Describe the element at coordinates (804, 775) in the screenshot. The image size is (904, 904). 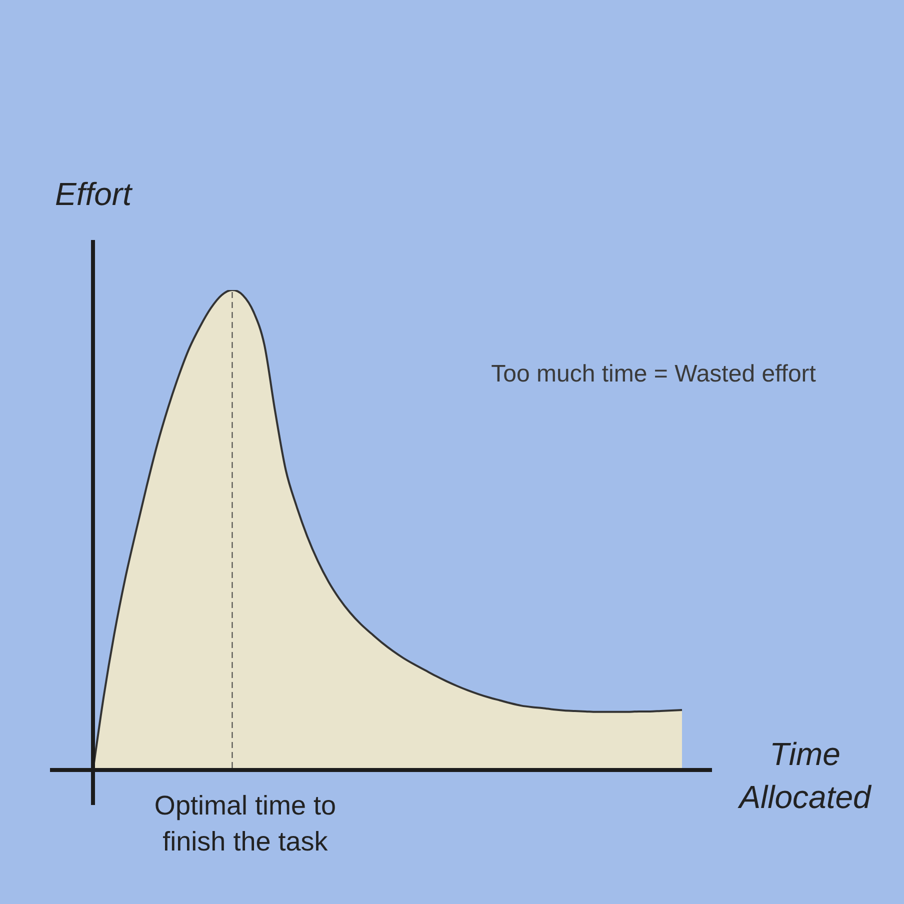
I see `x-axis-title: Time Allocated` at that location.